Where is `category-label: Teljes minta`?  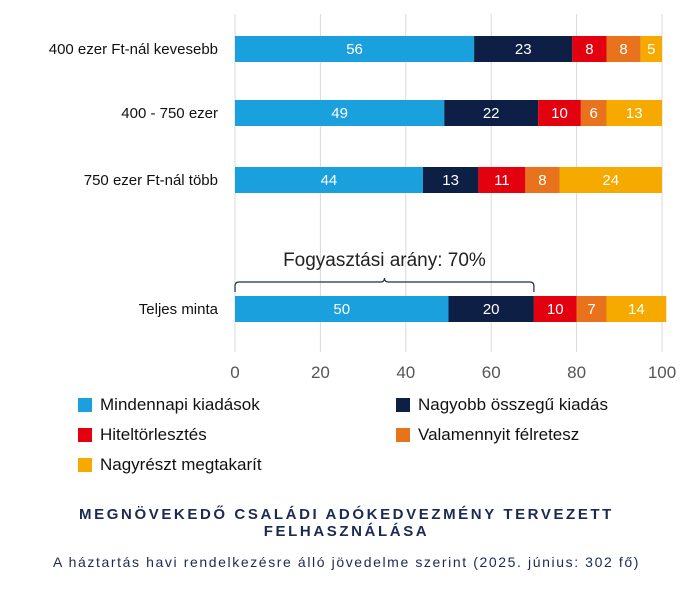 category-label: Teljes minta is located at coordinates (179, 309).